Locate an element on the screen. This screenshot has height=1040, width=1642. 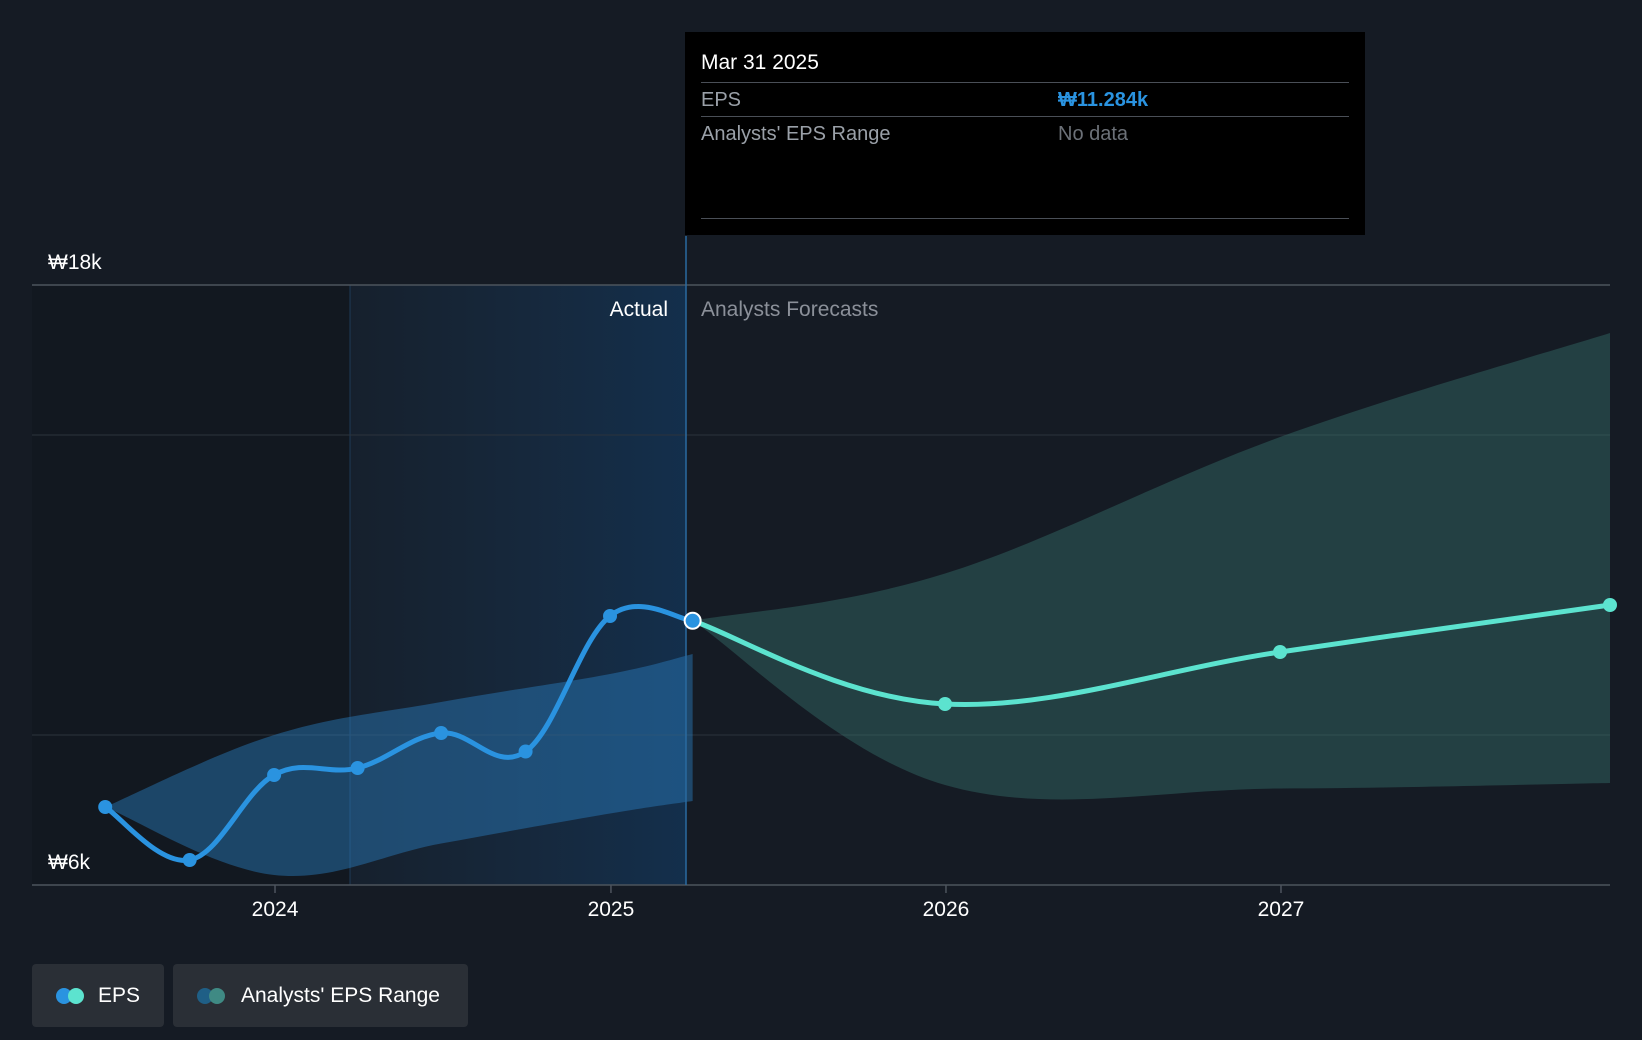
x-tick-label: 2025 is located at coordinates (611, 909).